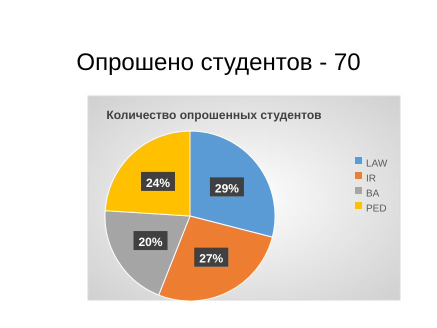 The height and width of the screenshot is (328, 437). Describe the element at coordinates (373, 194) in the screenshot. I see `legend-label: BA` at that location.